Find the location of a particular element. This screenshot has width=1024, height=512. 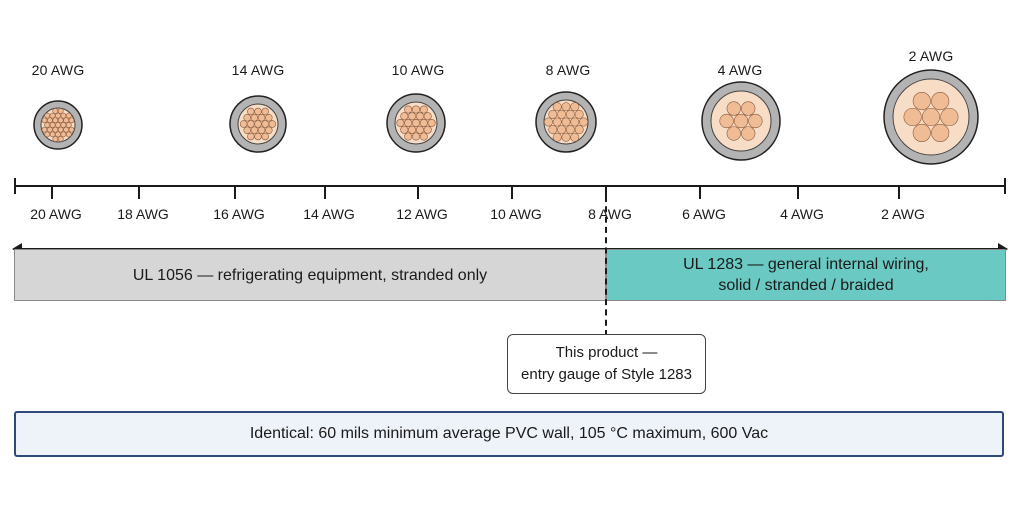

axis-tick-label: 20 AWG is located at coordinates (56, 214).